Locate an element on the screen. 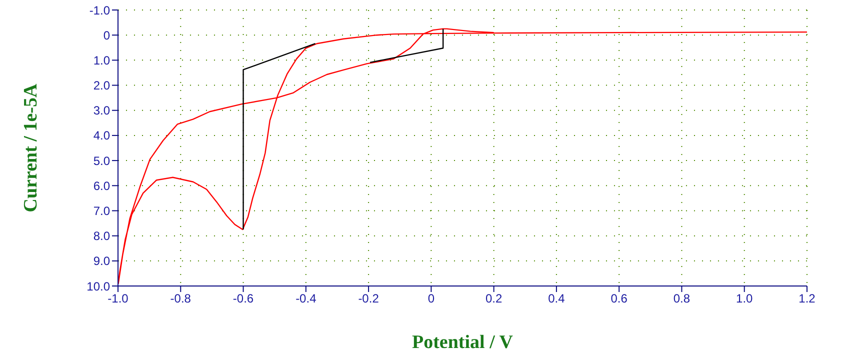 This screenshot has width=843, height=360. y-tick-label: 6.0 is located at coordinates (101, 185).